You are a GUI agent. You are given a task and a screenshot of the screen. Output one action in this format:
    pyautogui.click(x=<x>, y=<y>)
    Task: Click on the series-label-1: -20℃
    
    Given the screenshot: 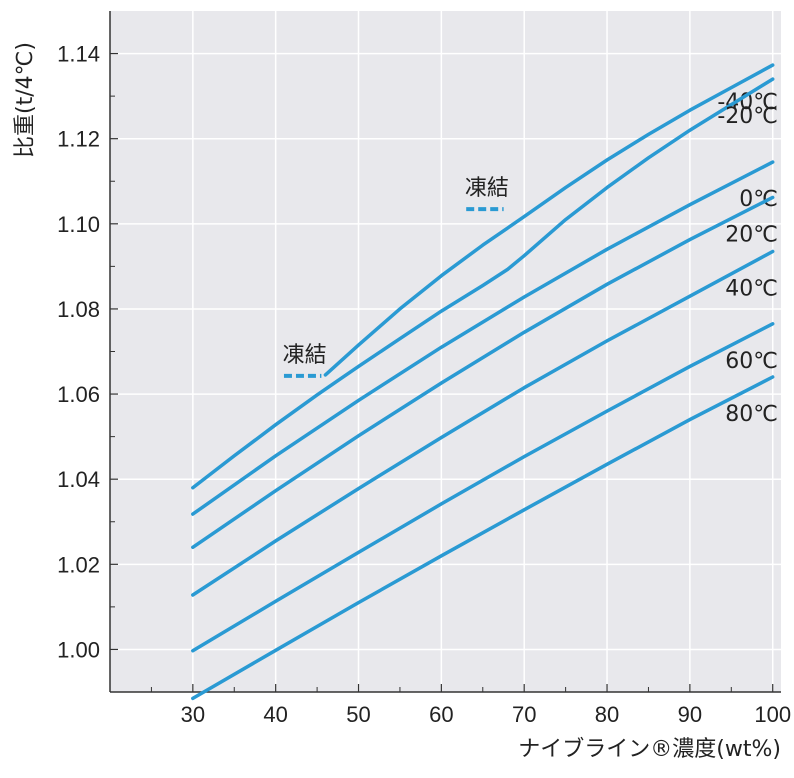 What is the action you would take?
    pyautogui.click(x=747, y=116)
    